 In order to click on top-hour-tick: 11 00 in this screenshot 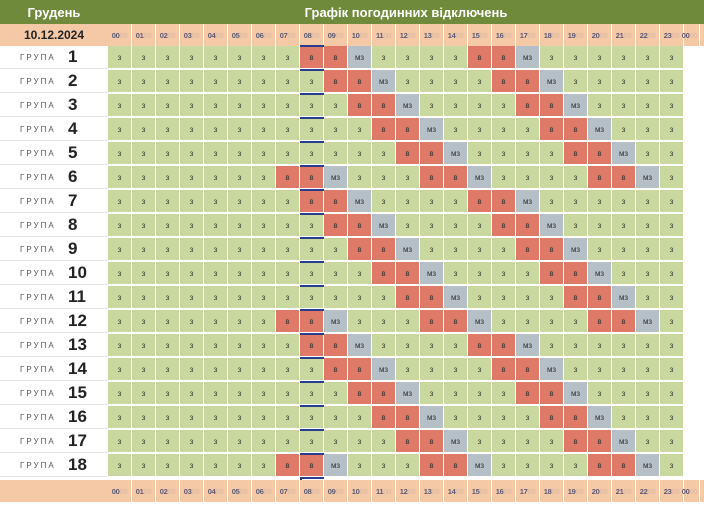, I will do `click(384, 35)`.